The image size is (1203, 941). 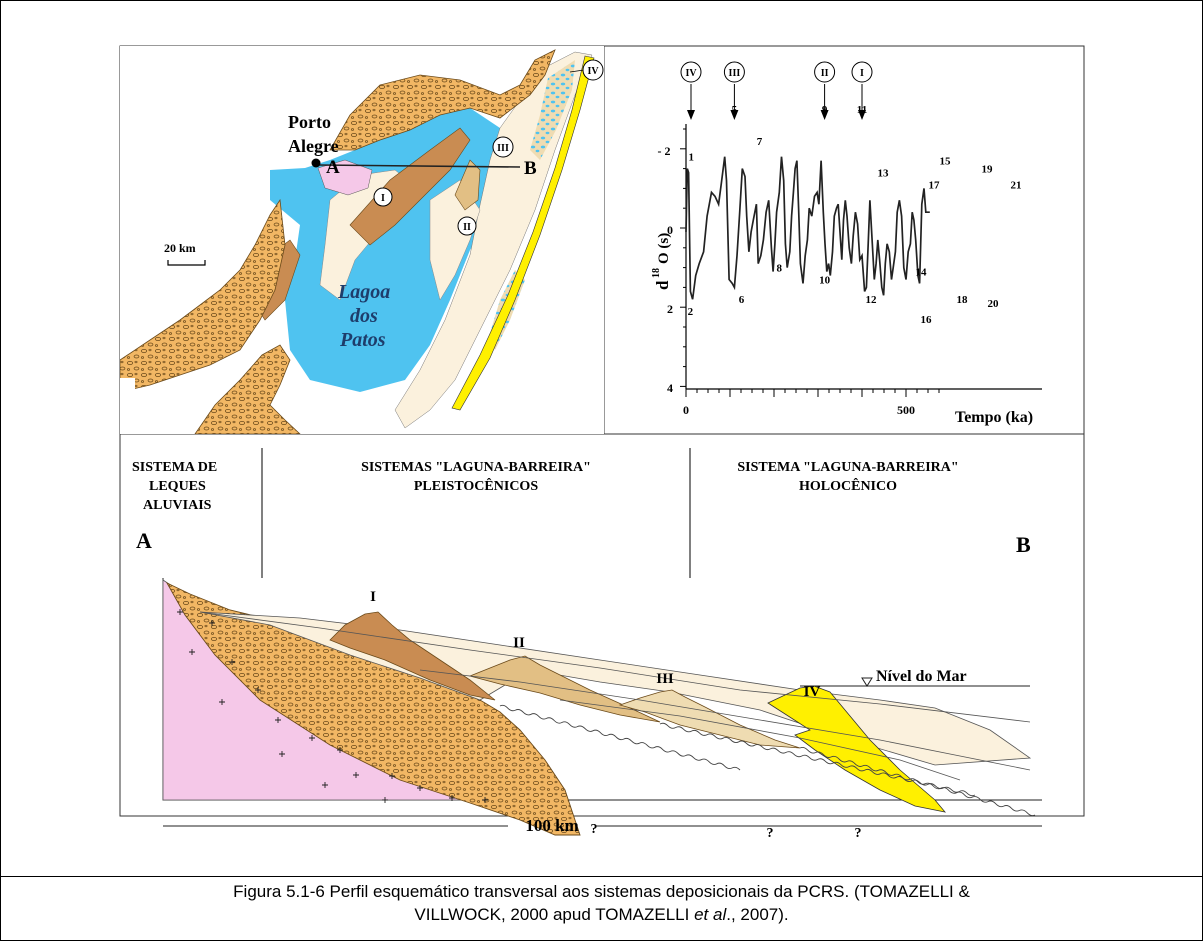 I want to click on header-holo-1: SISTEMA "LAGUNA-BARREIRA", so click(x=847, y=467).